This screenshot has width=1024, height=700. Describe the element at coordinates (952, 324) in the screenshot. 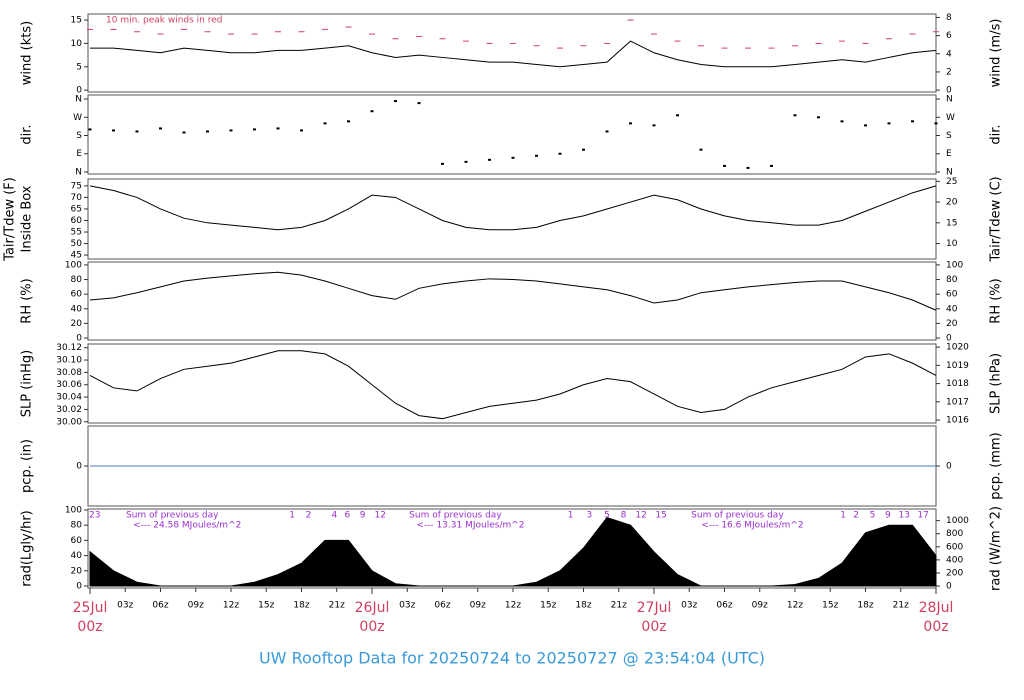

I see `y2-tick-label: 20` at that location.